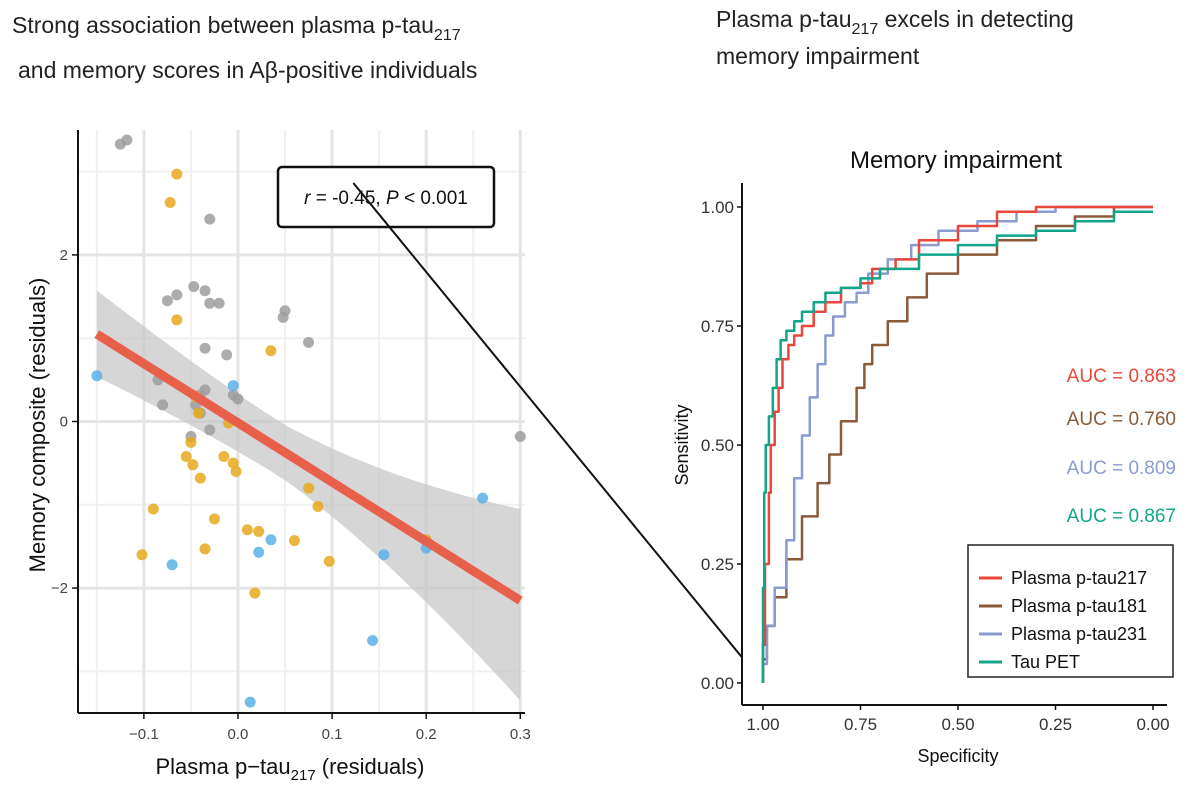 The image size is (1200, 787). Describe the element at coordinates (717, 207) in the screenshot. I see `roc-y-tick-label: 1.00` at that location.